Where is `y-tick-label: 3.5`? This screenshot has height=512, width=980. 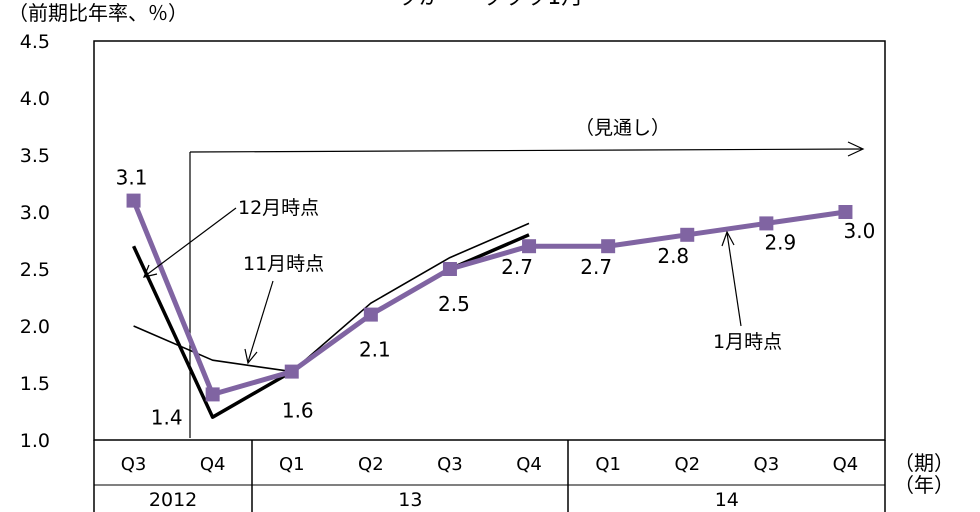 y-tick-label: 3.5 is located at coordinates (35, 156).